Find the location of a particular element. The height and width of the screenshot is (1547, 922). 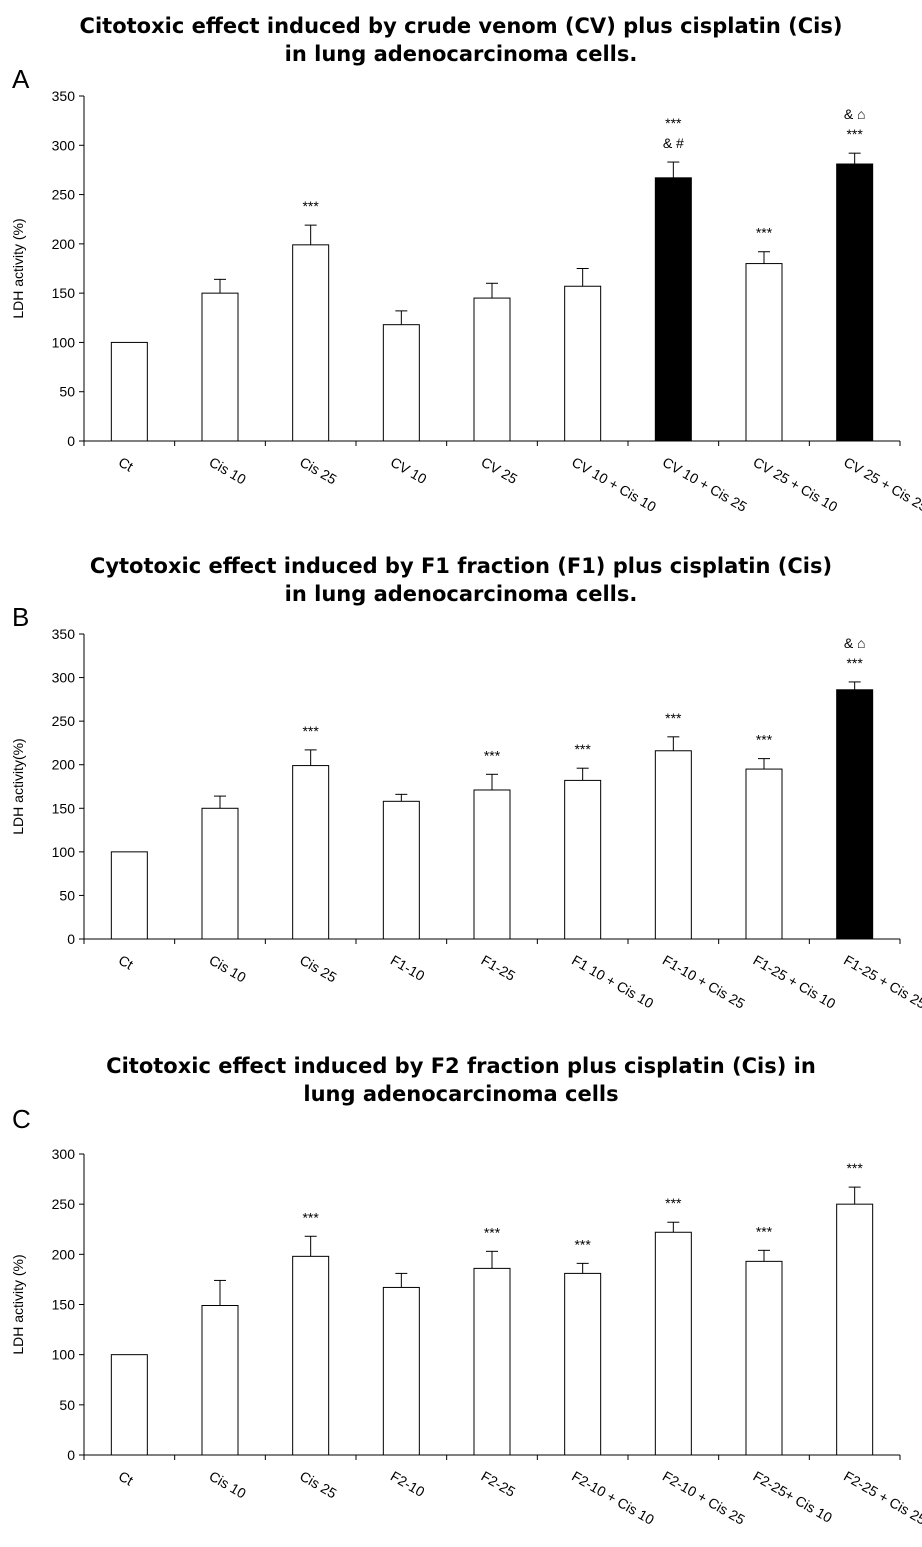

x-tick-label: CV 25 is located at coordinates (500, 470).